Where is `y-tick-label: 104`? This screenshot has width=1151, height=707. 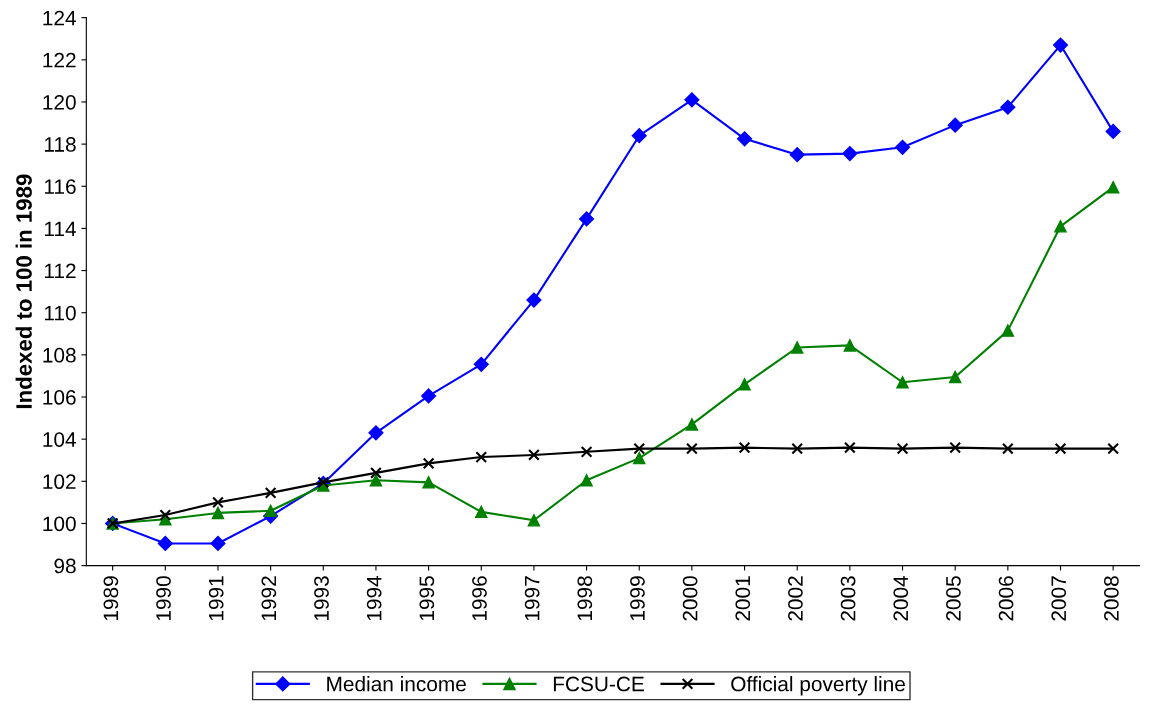
y-tick-label: 104 is located at coordinates (59, 439).